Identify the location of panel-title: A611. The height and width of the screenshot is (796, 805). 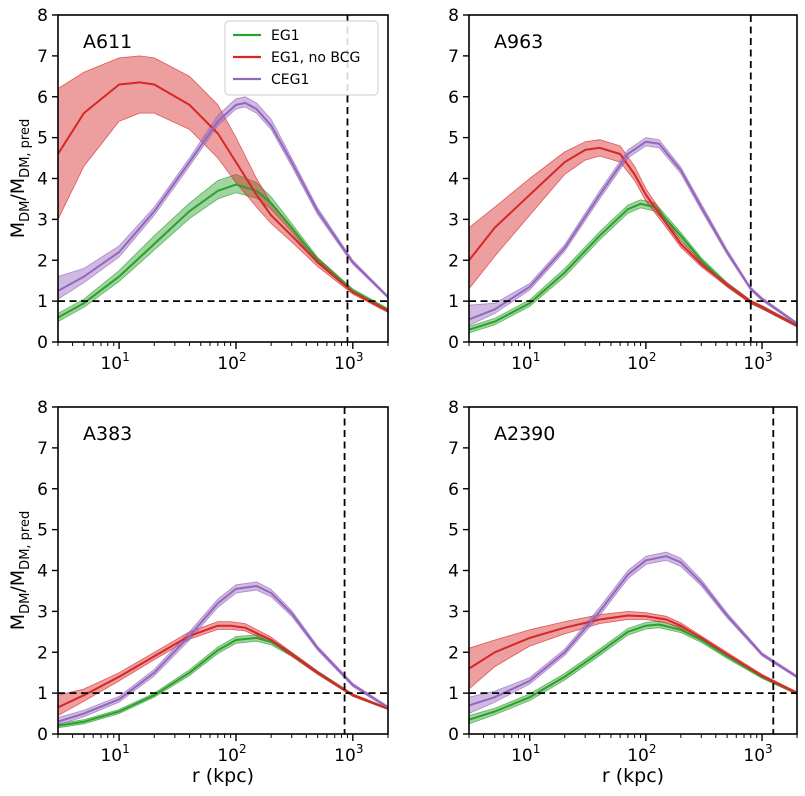
(107, 42).